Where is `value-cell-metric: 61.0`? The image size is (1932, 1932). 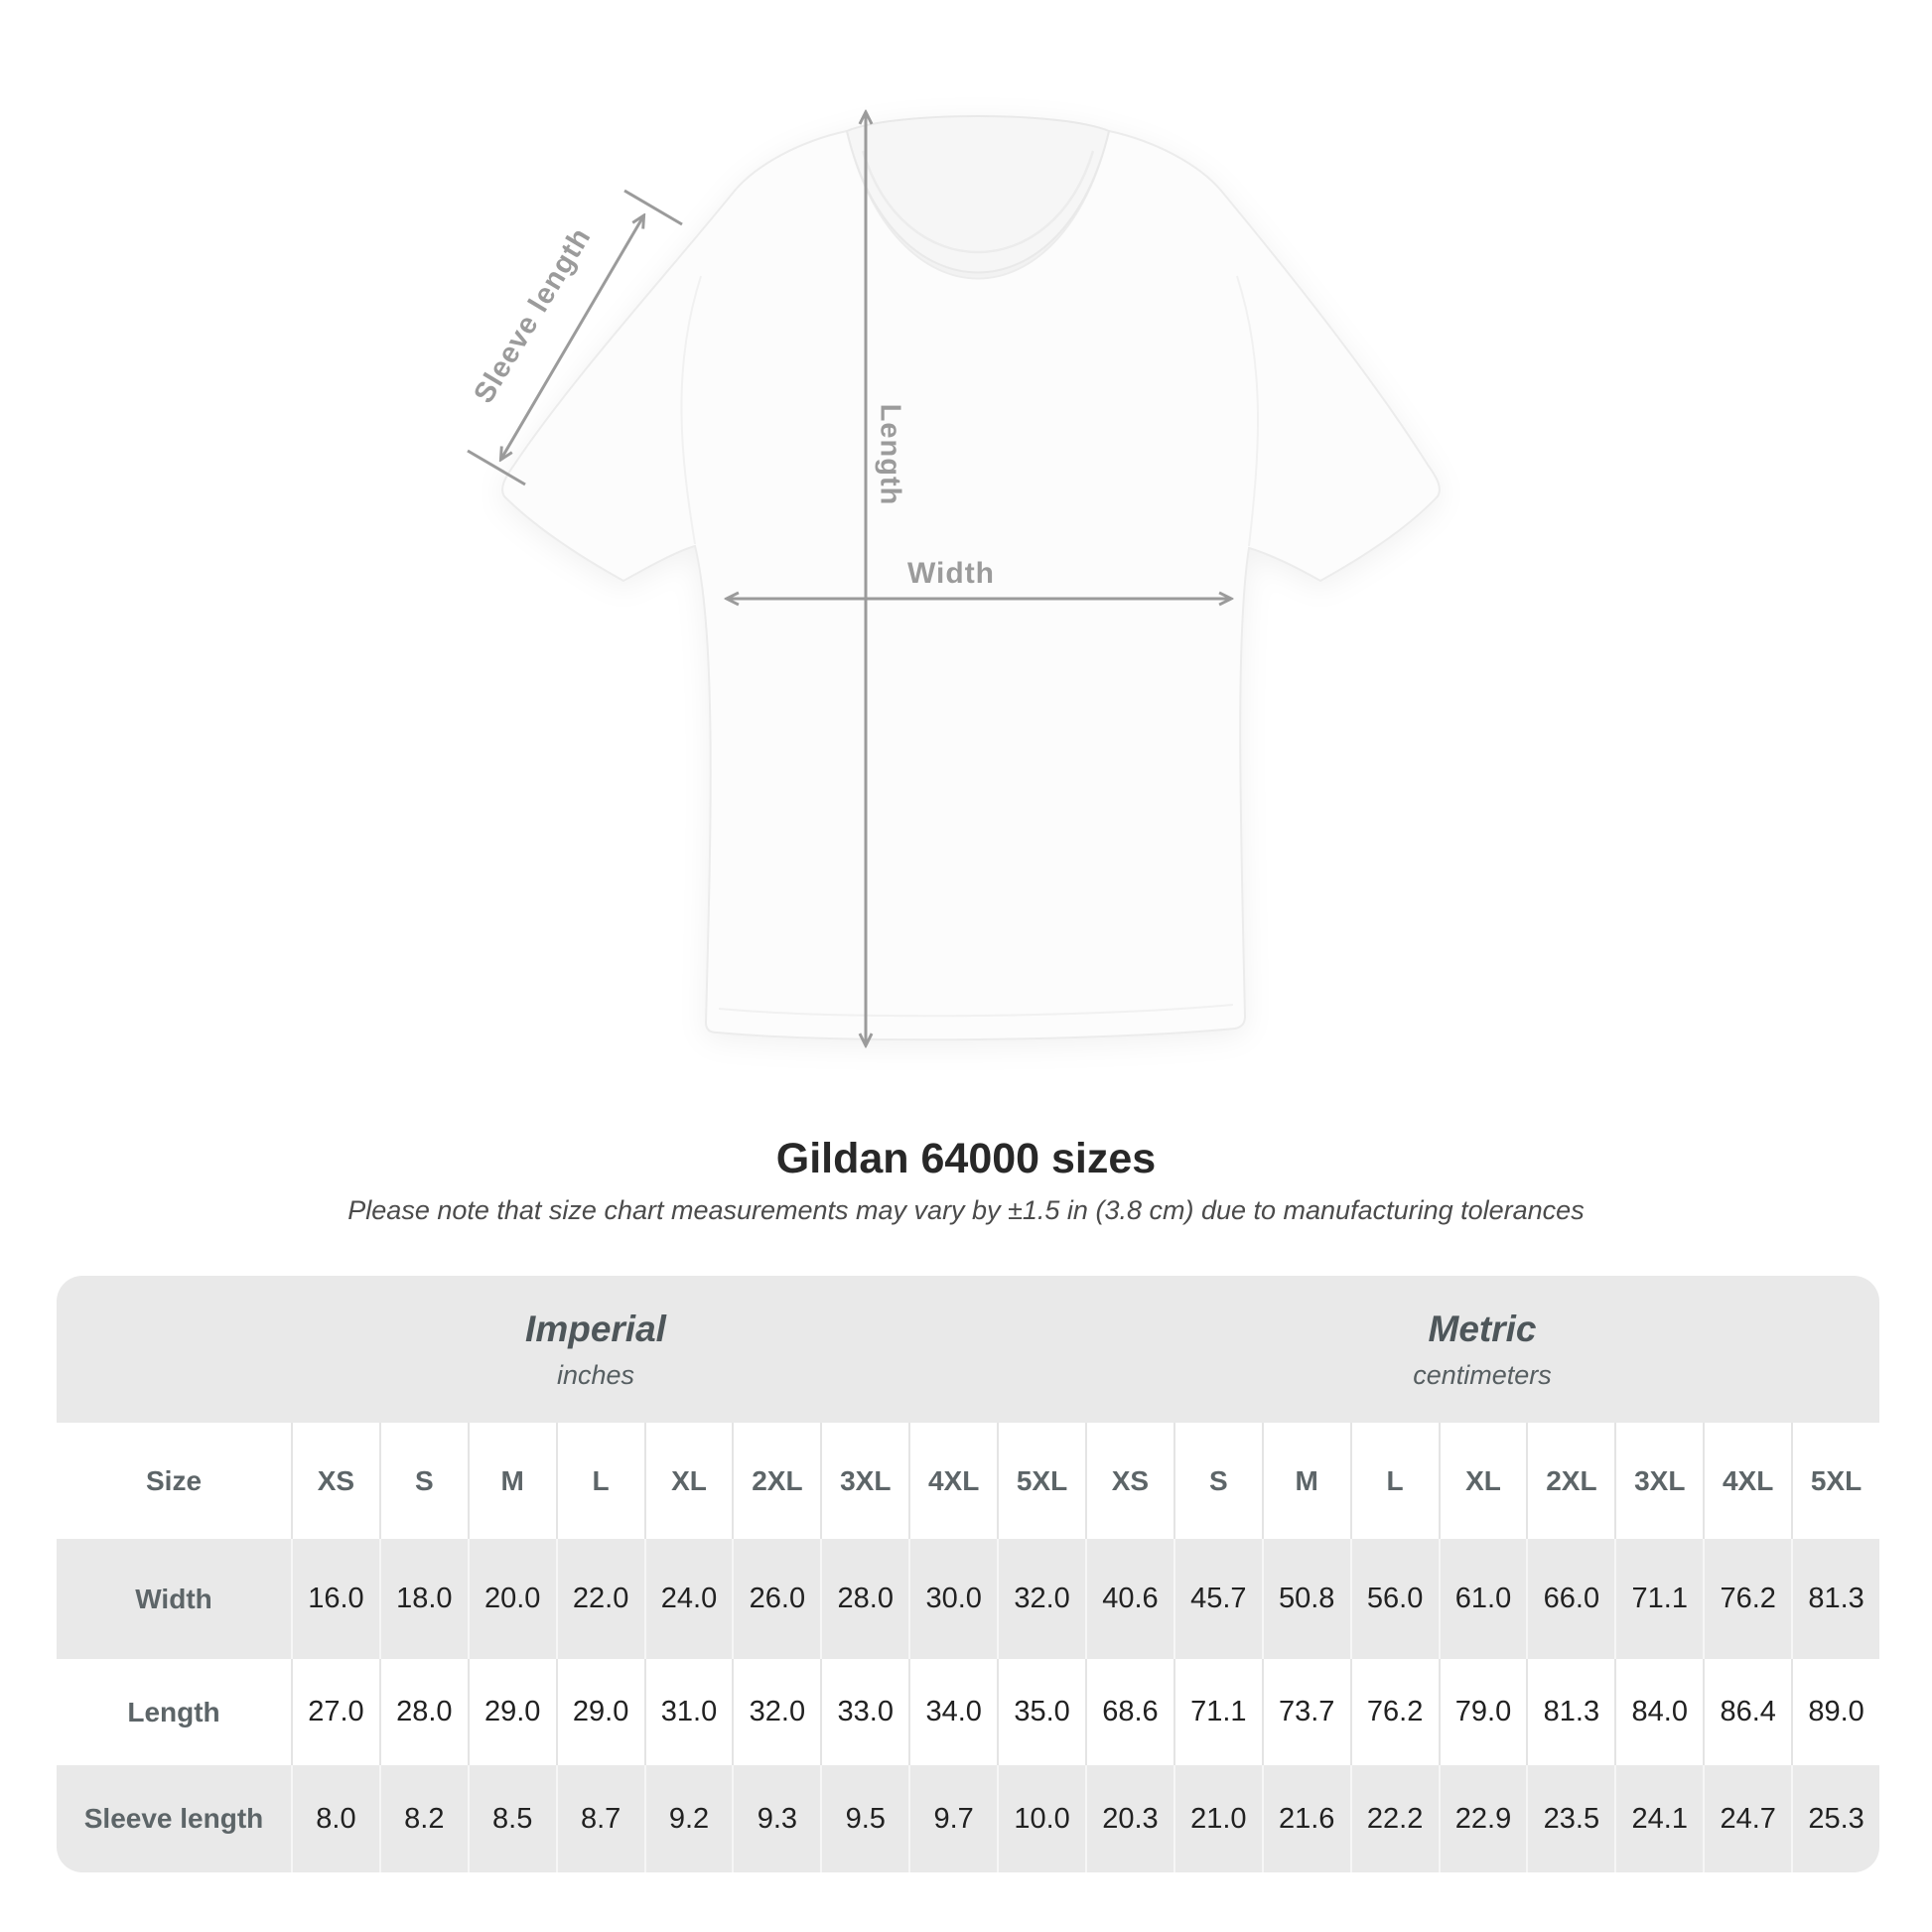
value-cell-metric: 61.0 is located at coordinates (1483, 1599).